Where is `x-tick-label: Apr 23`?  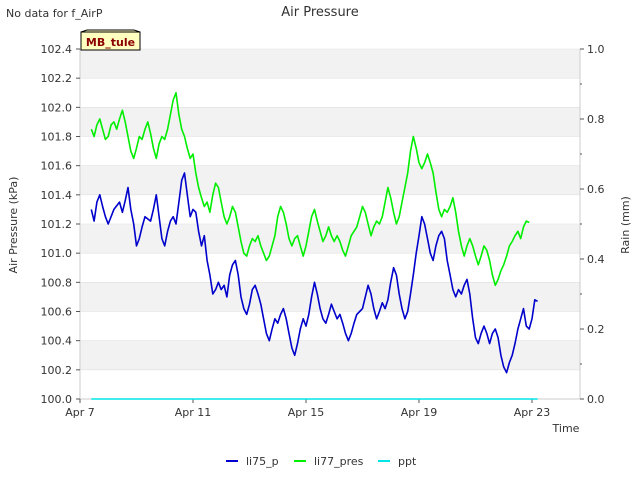
x-tick-label: Apr 23 is located at coordinates (532, 412).